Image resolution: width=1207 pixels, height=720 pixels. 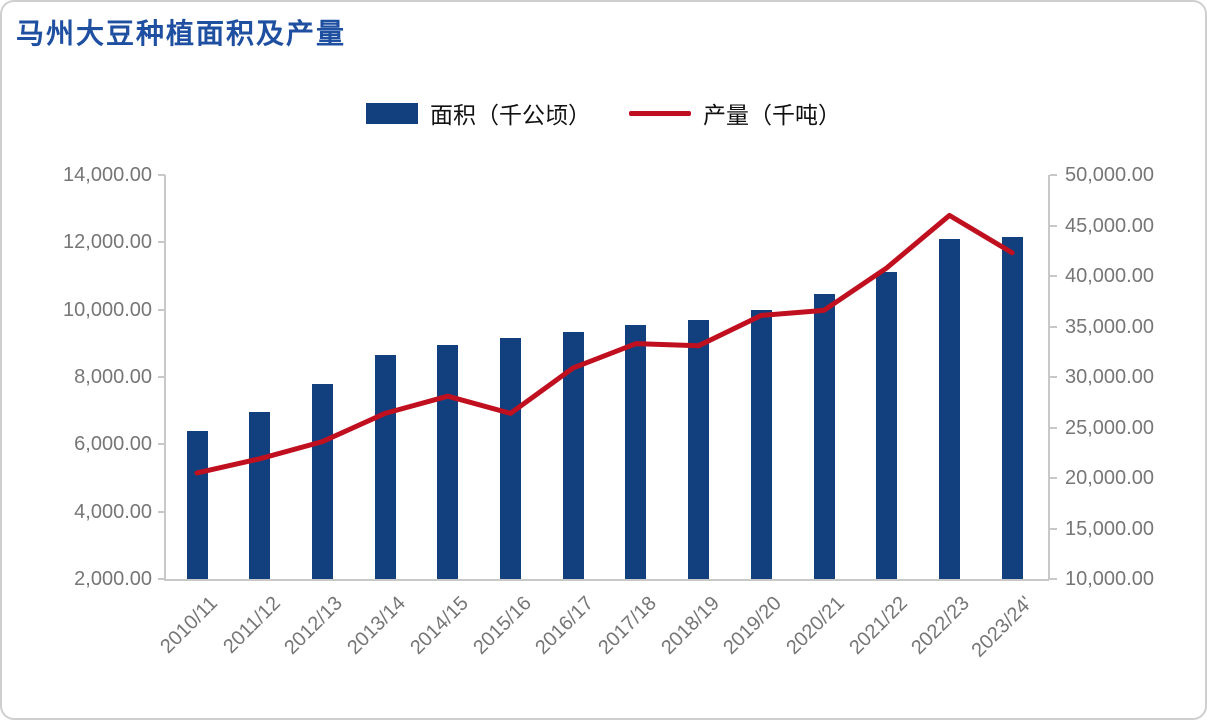 What do you see at coordinates (1109, 579) in the screenshot?
I see `right-axis-tick-label: 10,000.00` at bounding box center [1109, 579].